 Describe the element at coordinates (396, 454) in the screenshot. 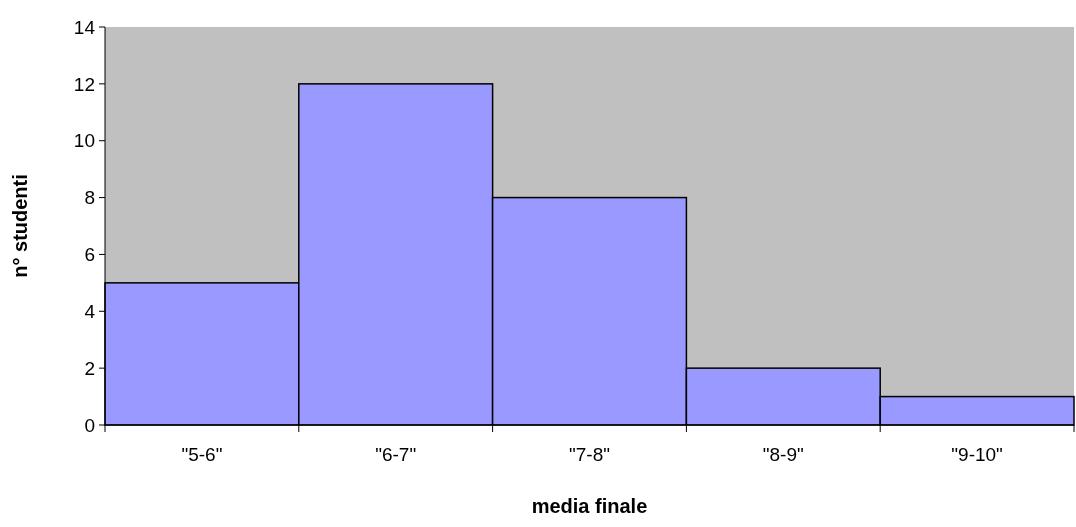

I see `x-tick-label: "6-7"` at that location.